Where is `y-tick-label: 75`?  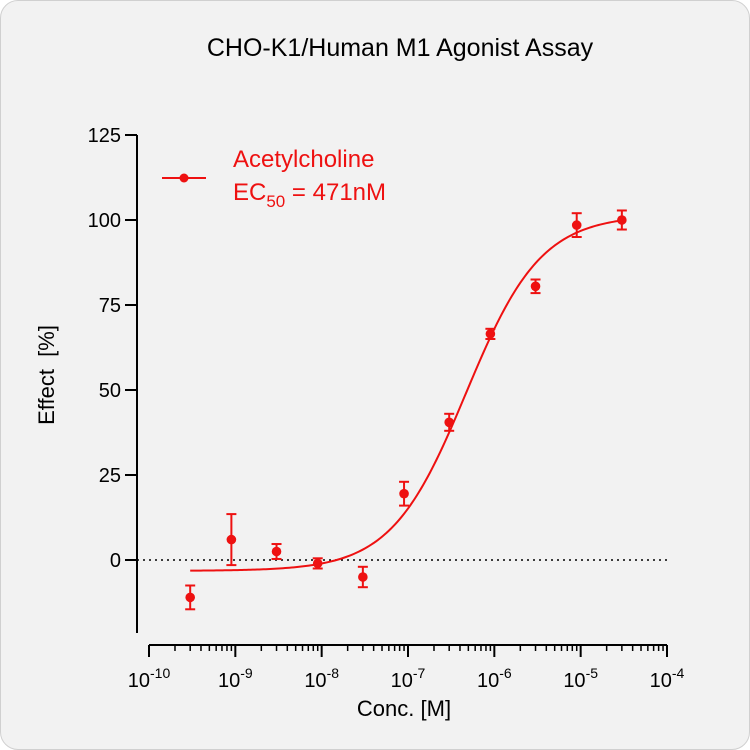 y-tick-label: 75 is located at coordinates (110, 306).